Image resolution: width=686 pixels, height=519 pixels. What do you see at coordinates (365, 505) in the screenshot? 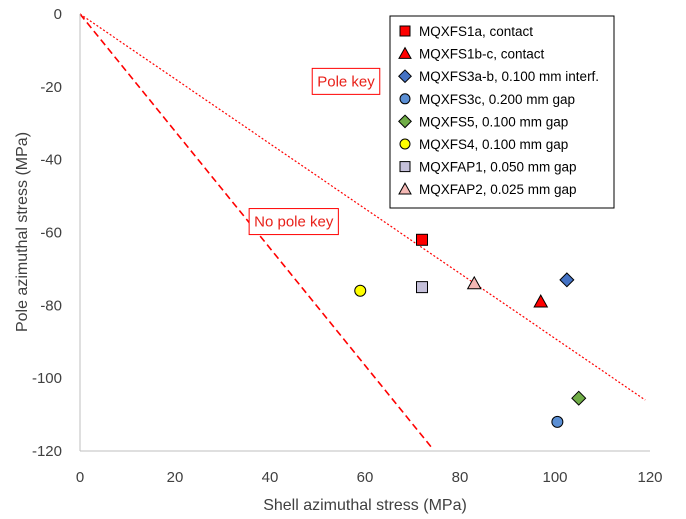
I see `x-axis-label: Shell azimuthal stress (MPa)` at bounding box center [365, 505].